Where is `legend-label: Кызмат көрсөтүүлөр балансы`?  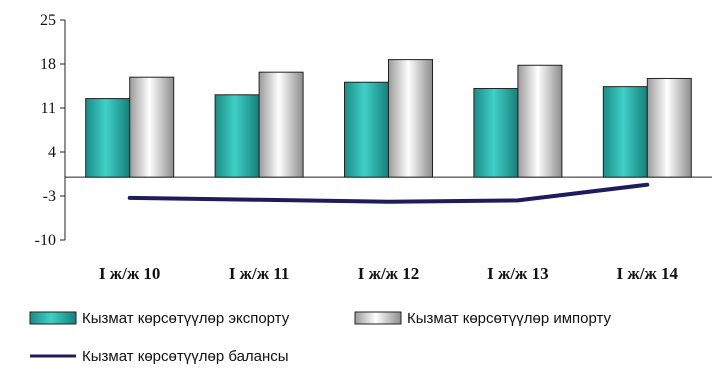
legend-label: Кызмат көрсөтүүлөр балансы is located at coordinates (185, 356).